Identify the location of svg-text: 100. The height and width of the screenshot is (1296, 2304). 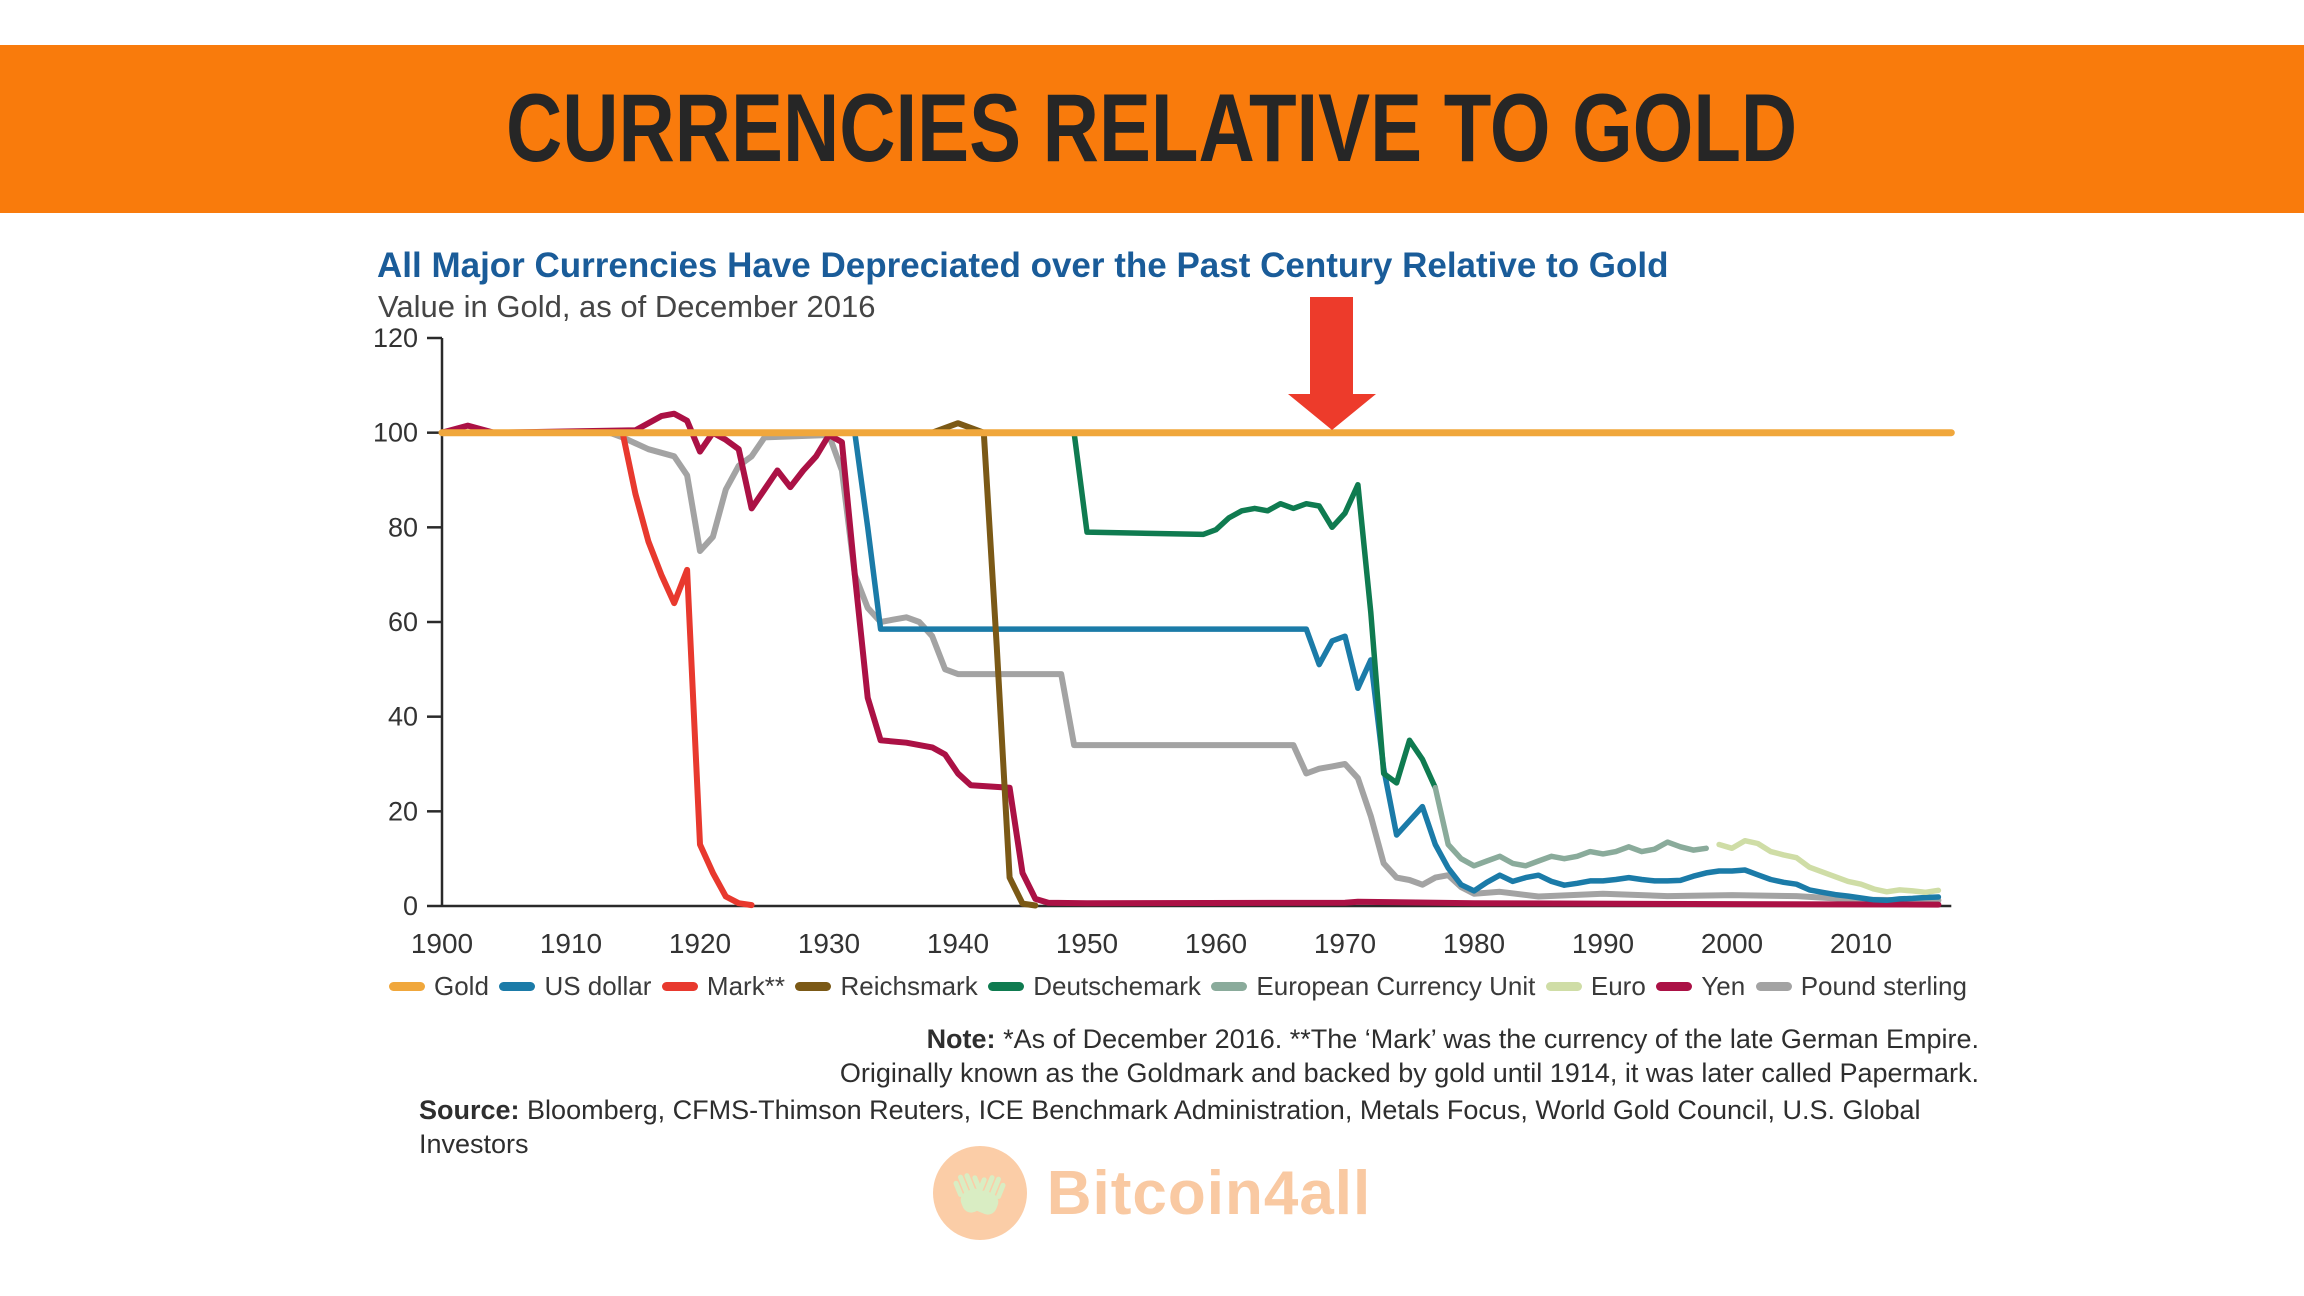
(395, 433).